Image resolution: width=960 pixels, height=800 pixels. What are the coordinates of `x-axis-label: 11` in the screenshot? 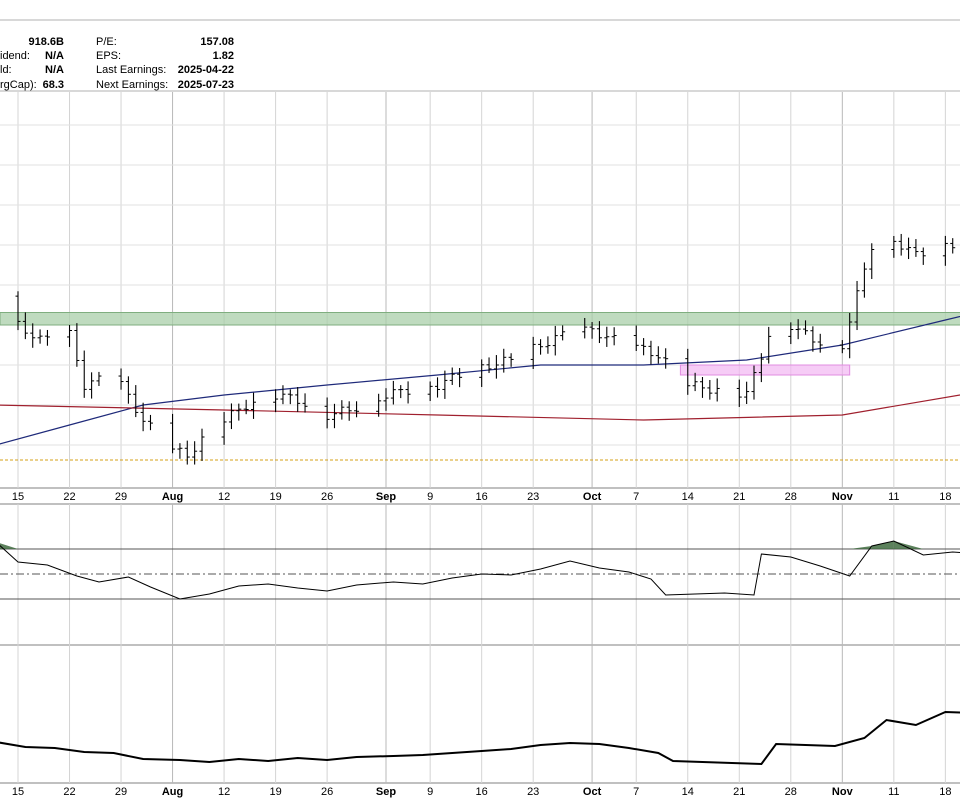 It's located at (893, 497).